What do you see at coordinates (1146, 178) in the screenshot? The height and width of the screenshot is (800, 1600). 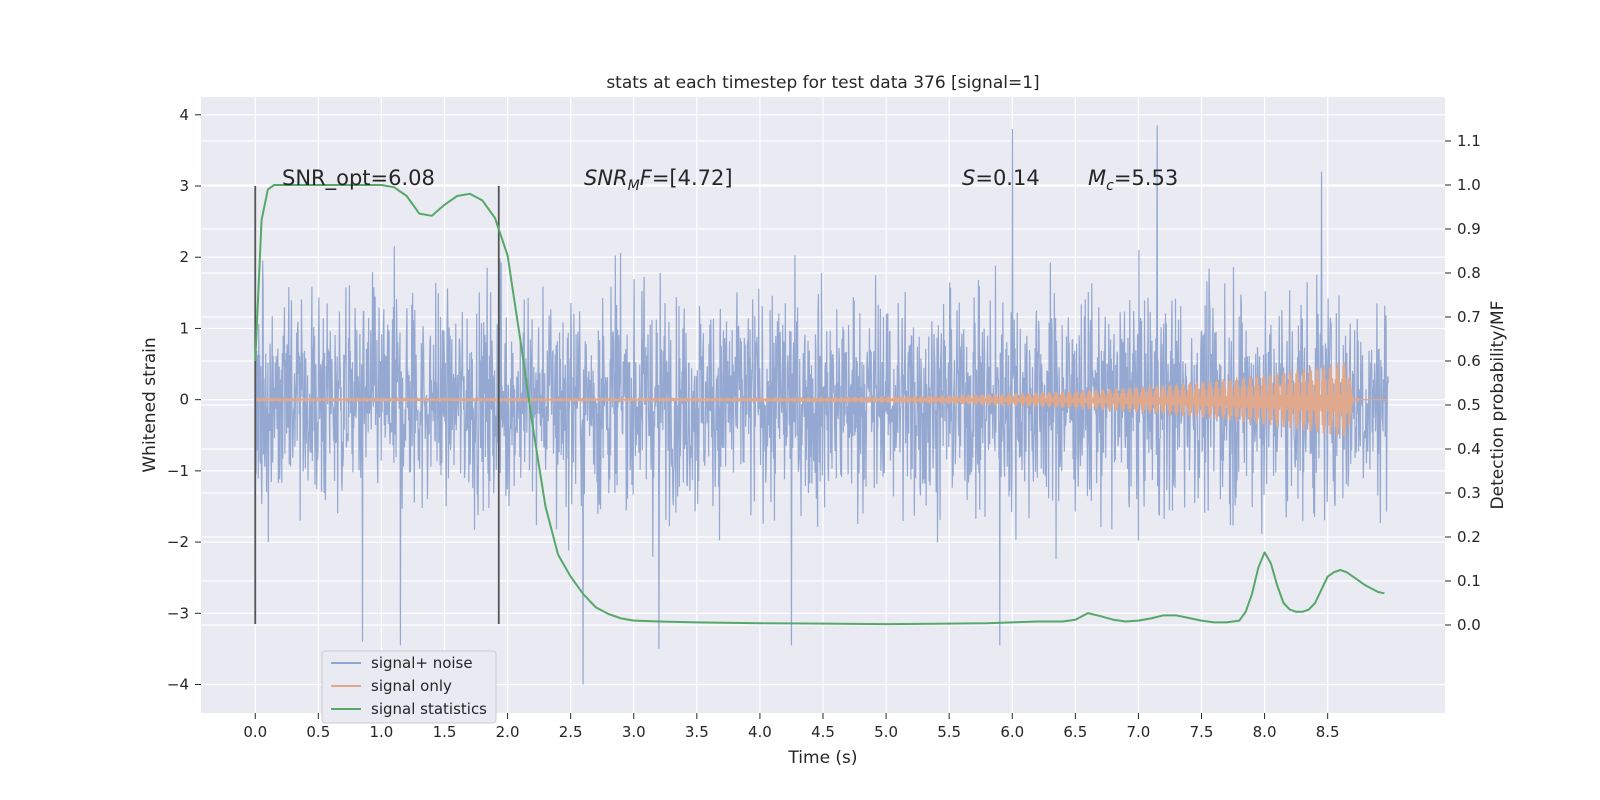 I see `annotation-mc-value: =5.53` at bounding box center [1146, 178].